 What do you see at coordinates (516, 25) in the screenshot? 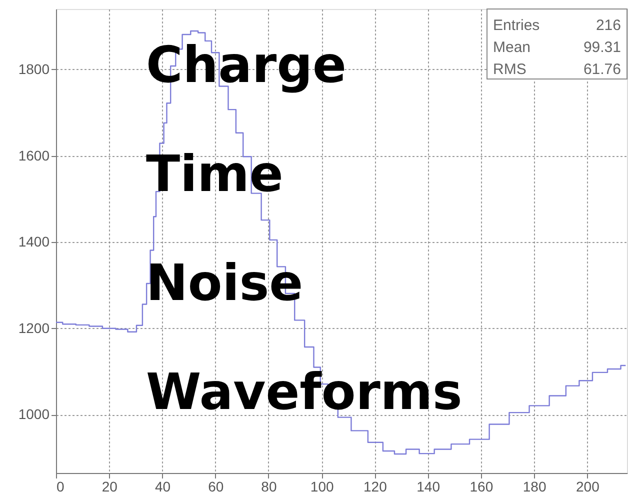
I see `annotation: Entries` at bounding box center [516, 25].